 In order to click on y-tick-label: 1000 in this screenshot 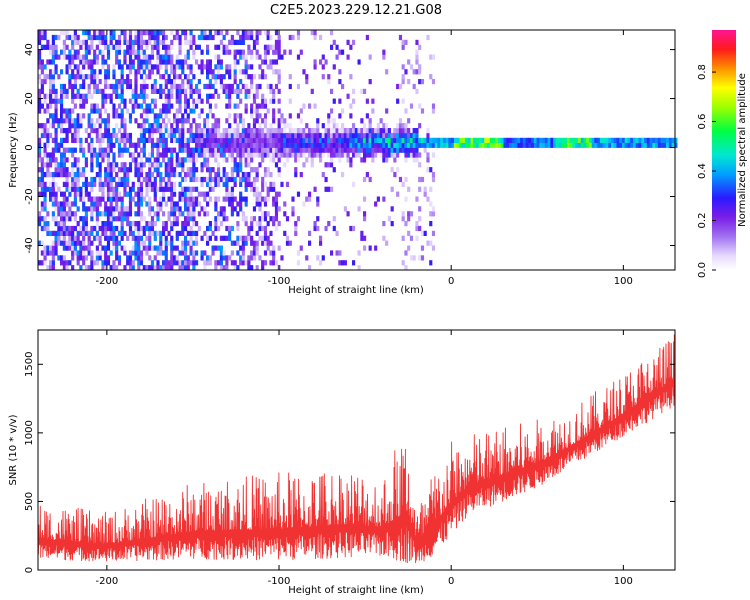, I will do `click(29, 432)`.